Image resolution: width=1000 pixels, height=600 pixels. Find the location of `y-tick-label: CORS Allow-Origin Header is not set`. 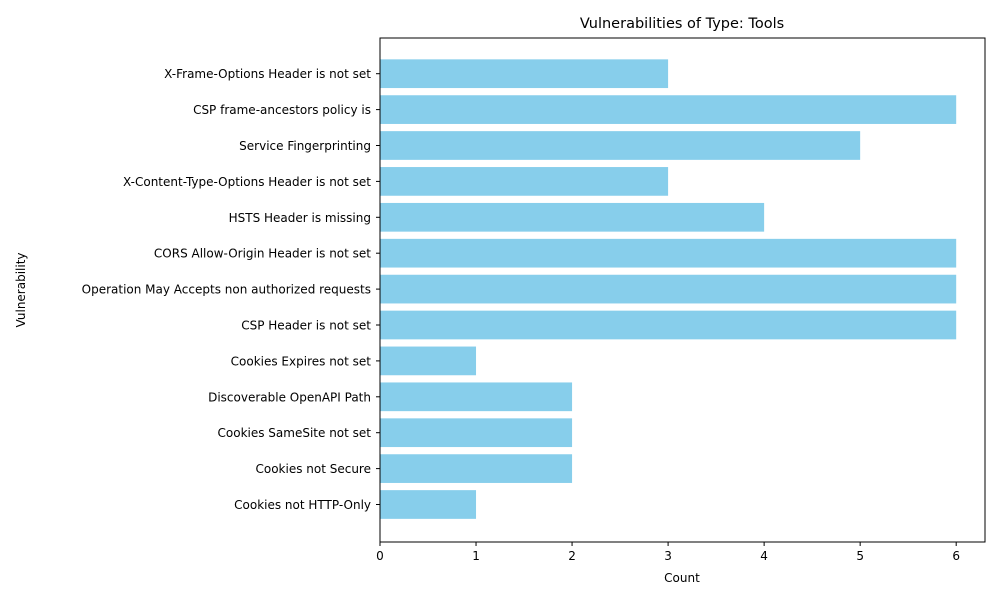

y-tick-label: CORS Allow-Origin Header is not set is located at coordinates (262, 254).